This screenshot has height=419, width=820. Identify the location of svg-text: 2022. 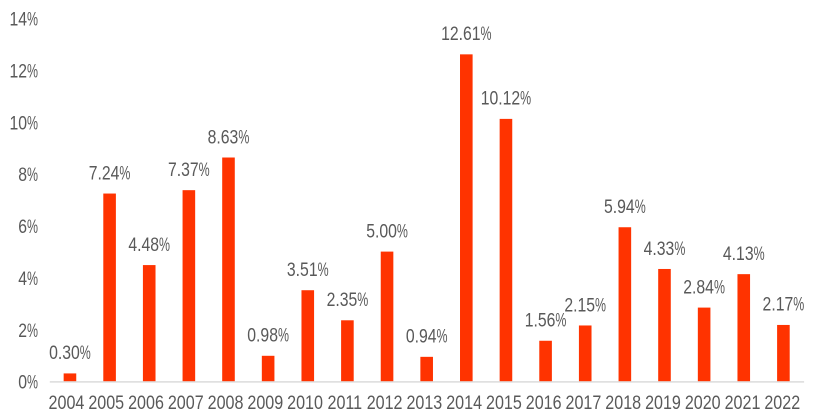
(782, 403).